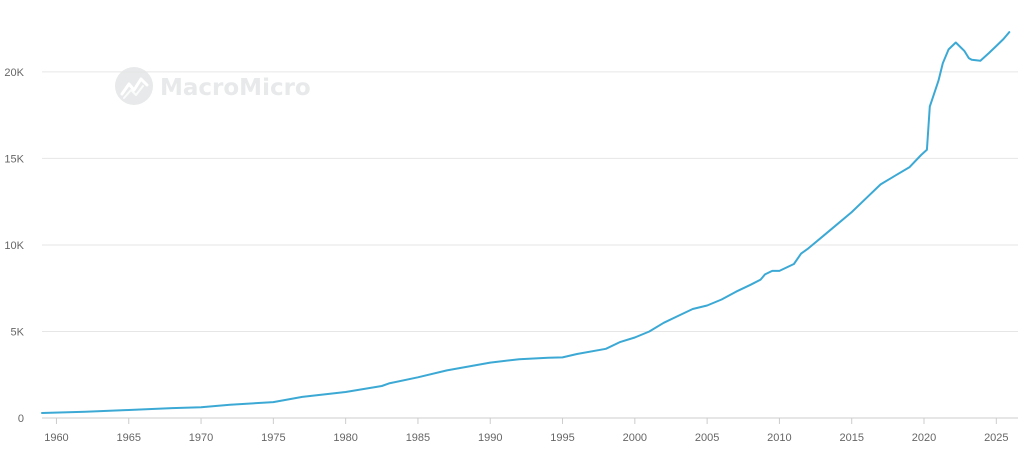  I want to click on y-tick-label: 0, so click(21, 419).